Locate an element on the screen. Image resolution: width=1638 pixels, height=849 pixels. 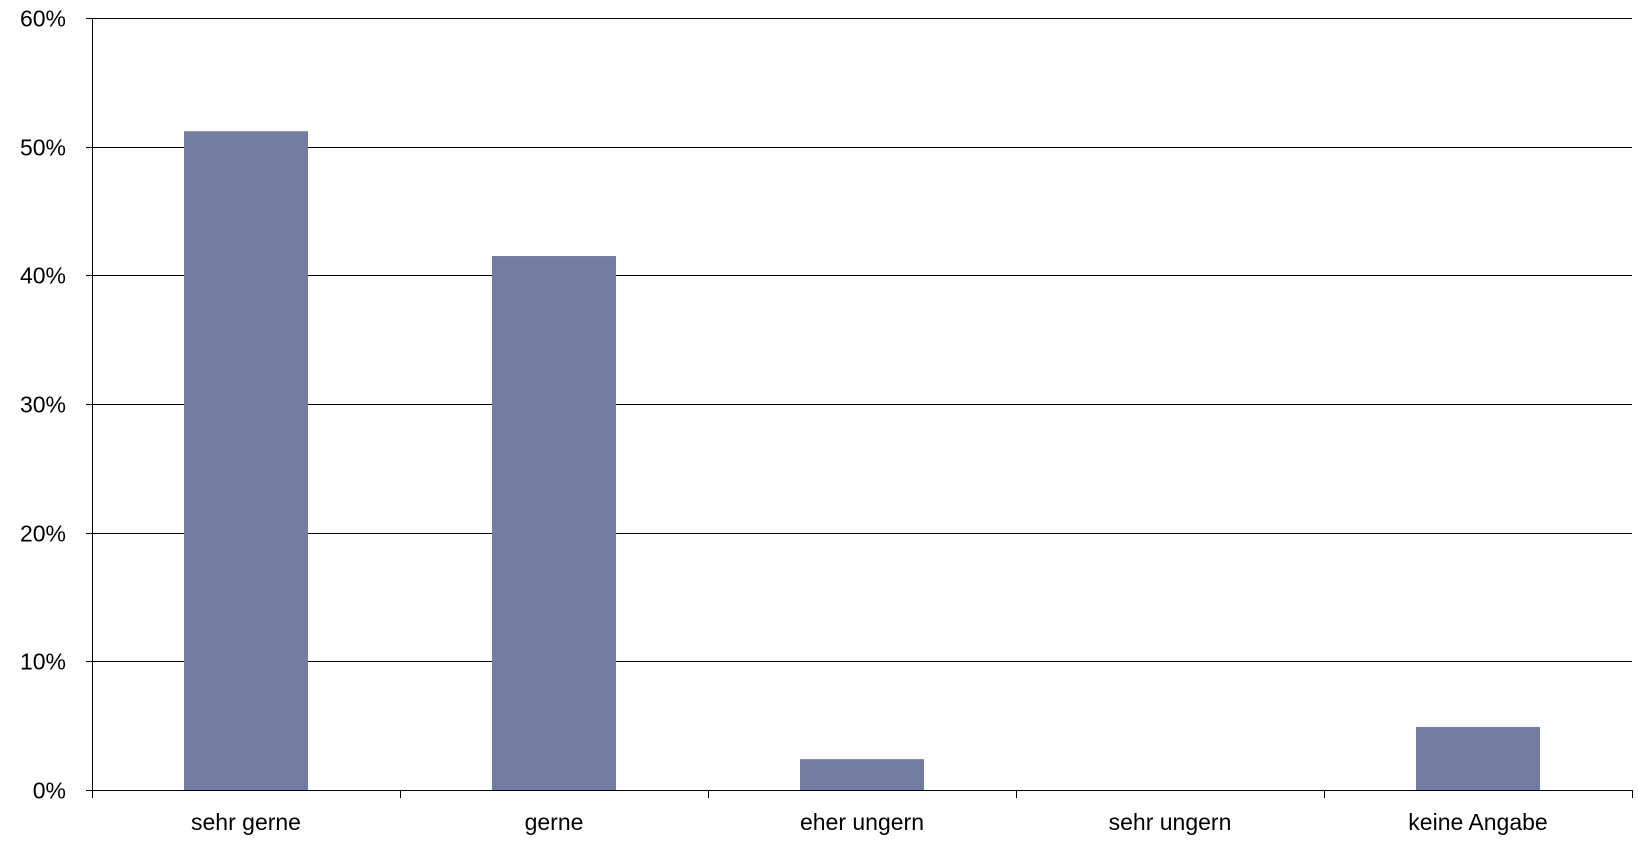
y-tick-label: 50% is located at coordinates (43, 148).